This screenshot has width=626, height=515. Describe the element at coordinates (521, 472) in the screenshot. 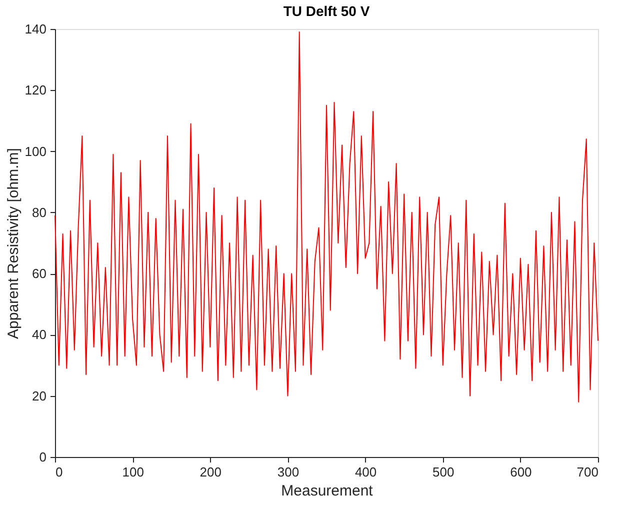

I see `x-tick-label: 600` at that location.